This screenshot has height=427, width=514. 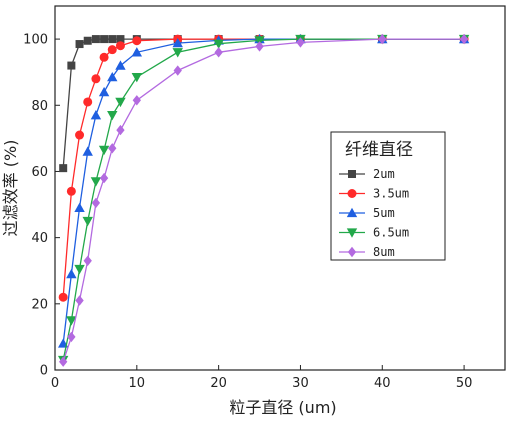 I want to click on x-tick-label: 10, so click(x=137, y=383).